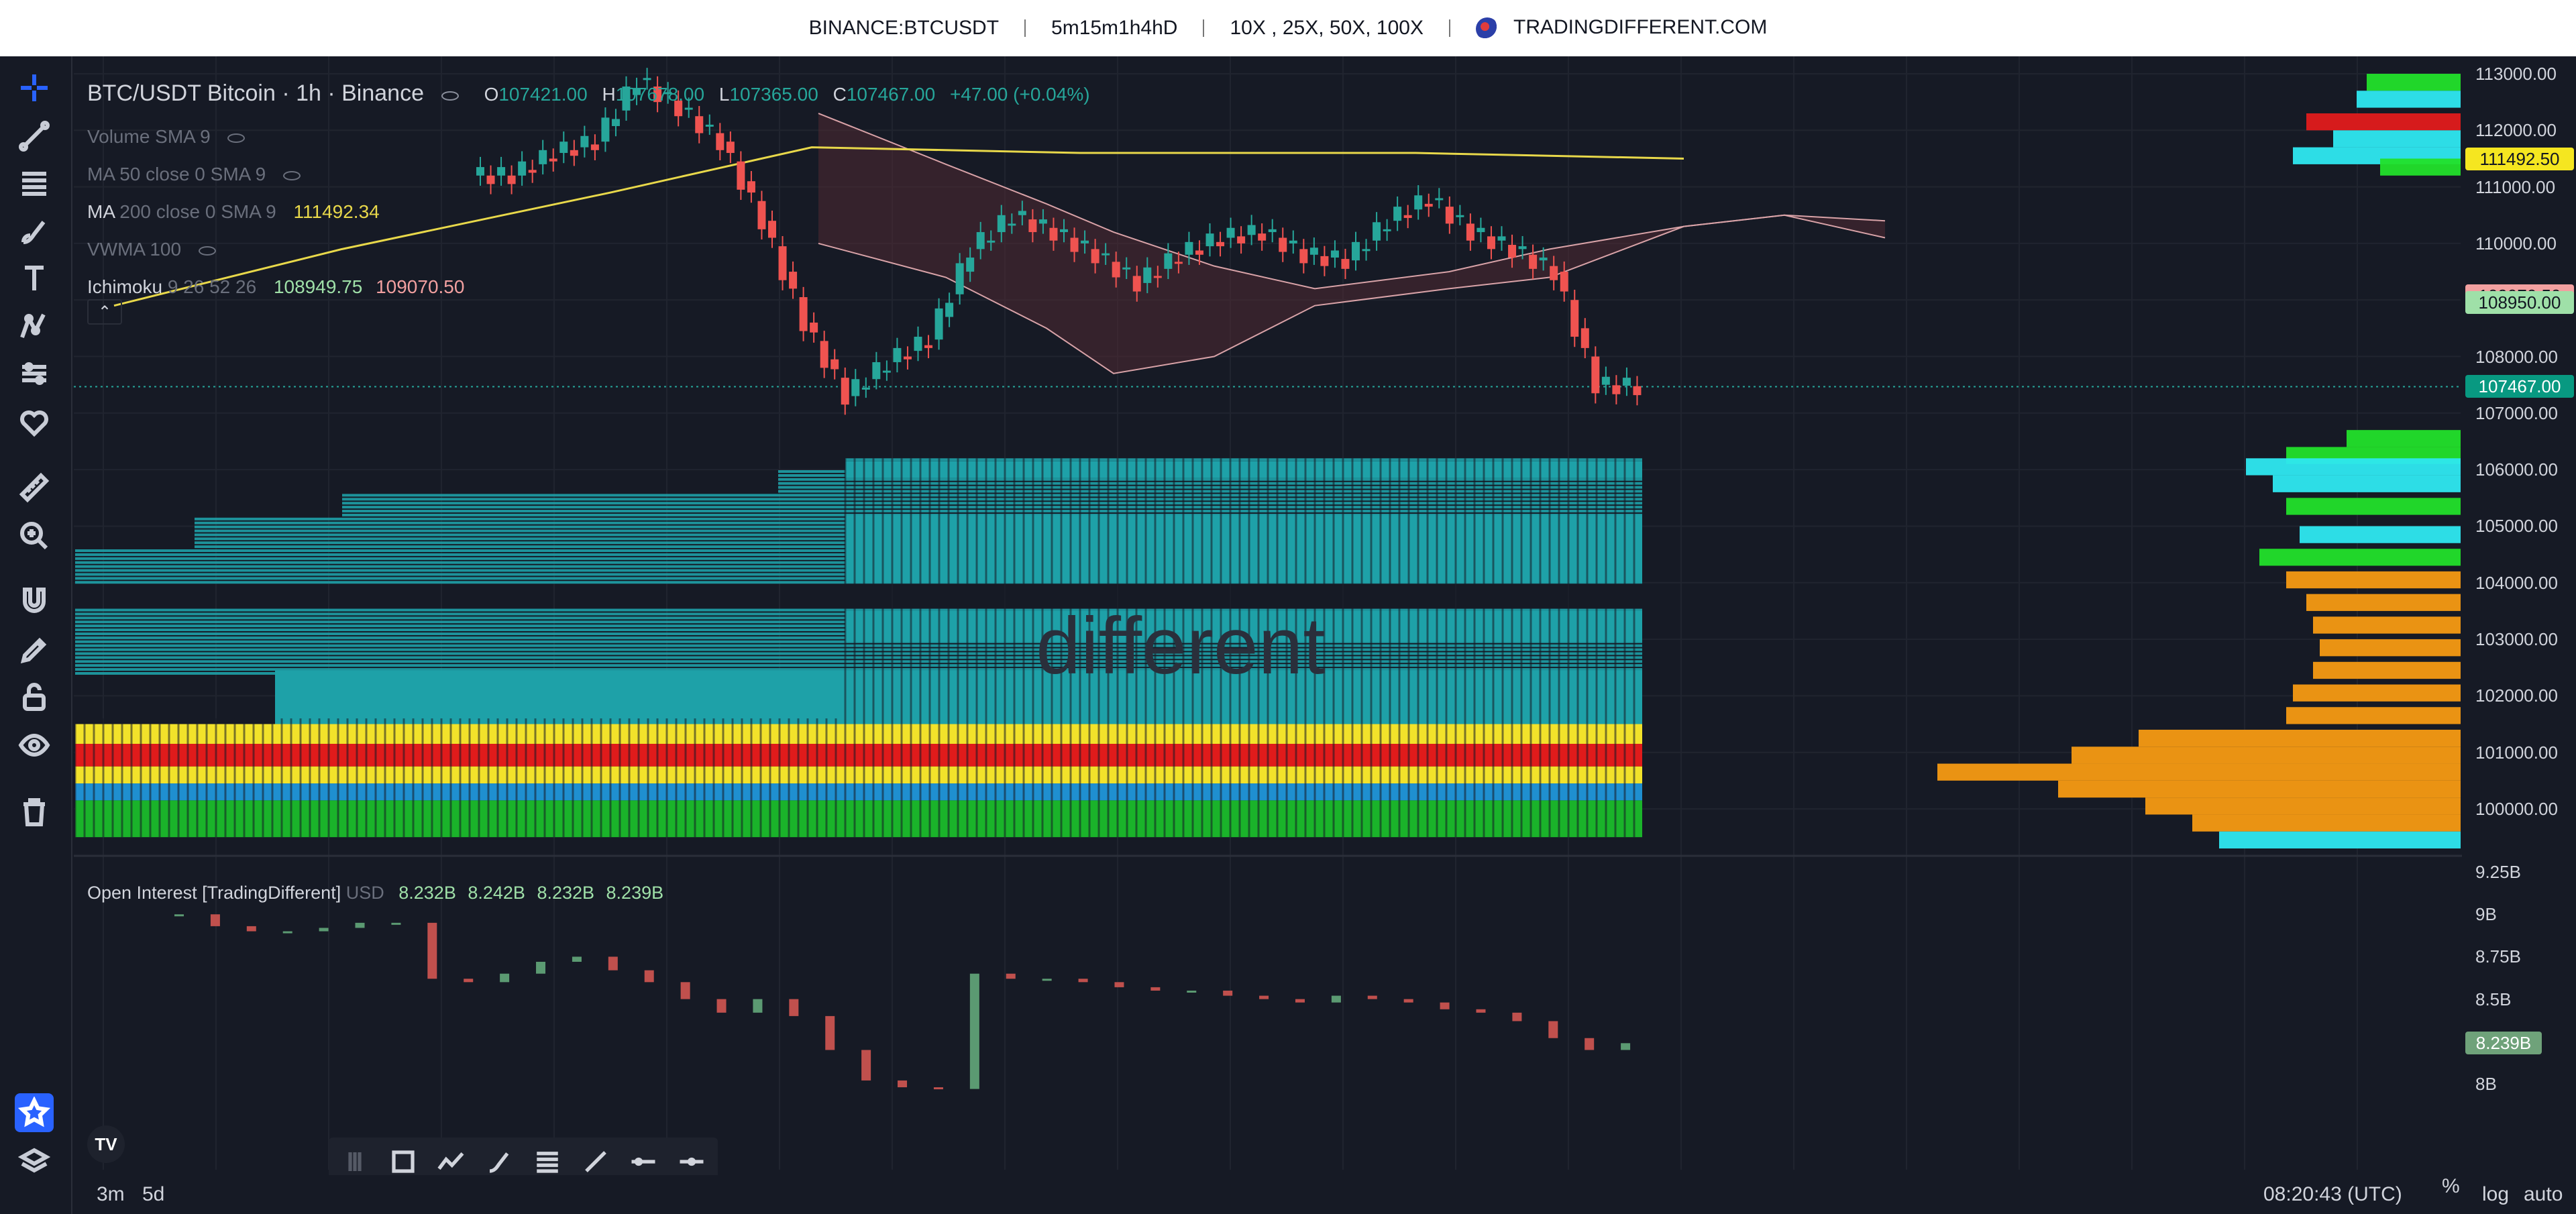  Describe the element at coordinates (34, 183) in the screenshot. I see `fib-tool-icon` at that location.